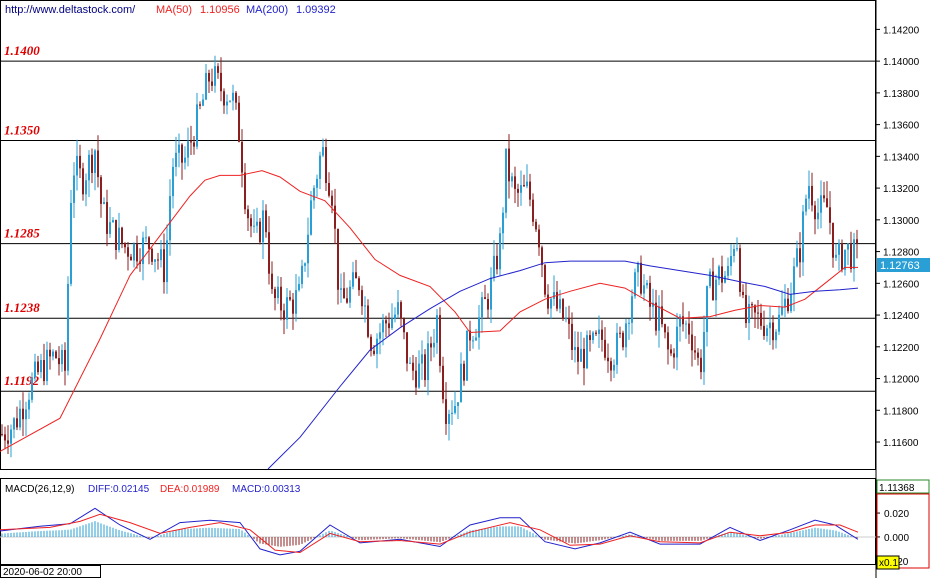 The width and height of the screenshot is (930, 578). I want to click on source-url: http://www.deltastock.com/, so click(70, 10).